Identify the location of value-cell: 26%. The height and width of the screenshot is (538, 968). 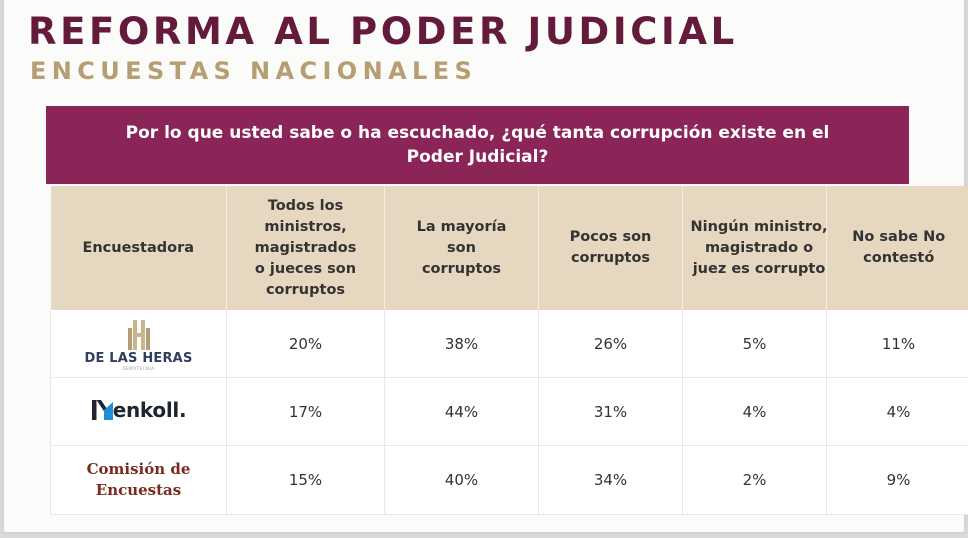
(610, 344).